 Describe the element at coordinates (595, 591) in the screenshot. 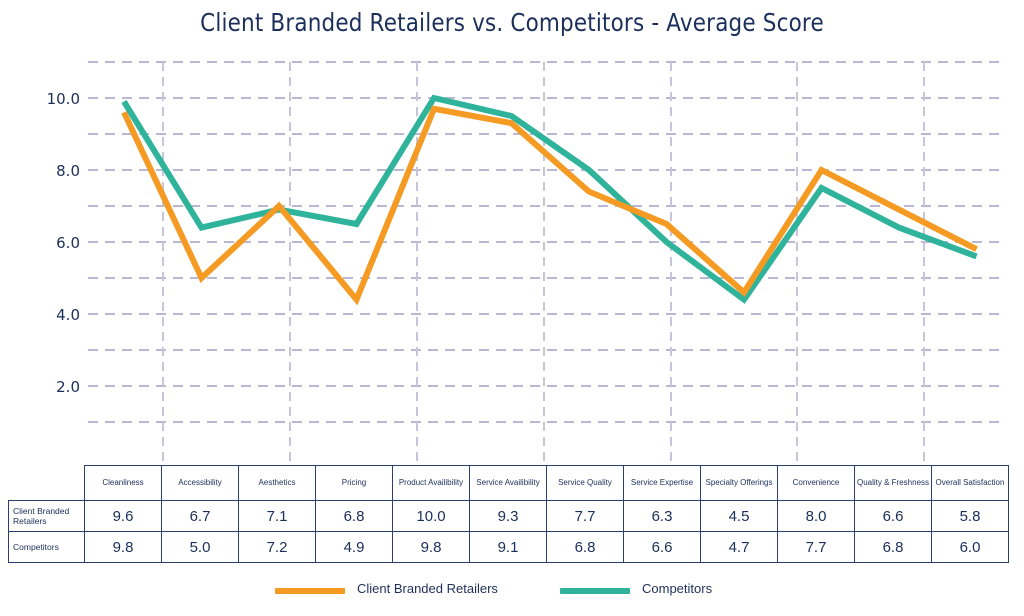

I see `legend-swatch-competitors` at that location.